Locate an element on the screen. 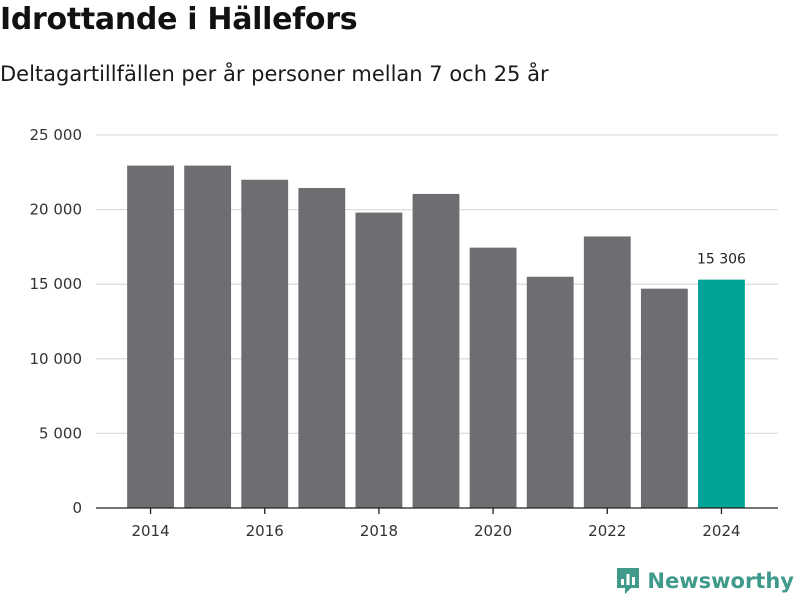 Image resolution: width=800 pixels, height=600 pixels. newsworthy-icon is located at coordinates (628, 581).